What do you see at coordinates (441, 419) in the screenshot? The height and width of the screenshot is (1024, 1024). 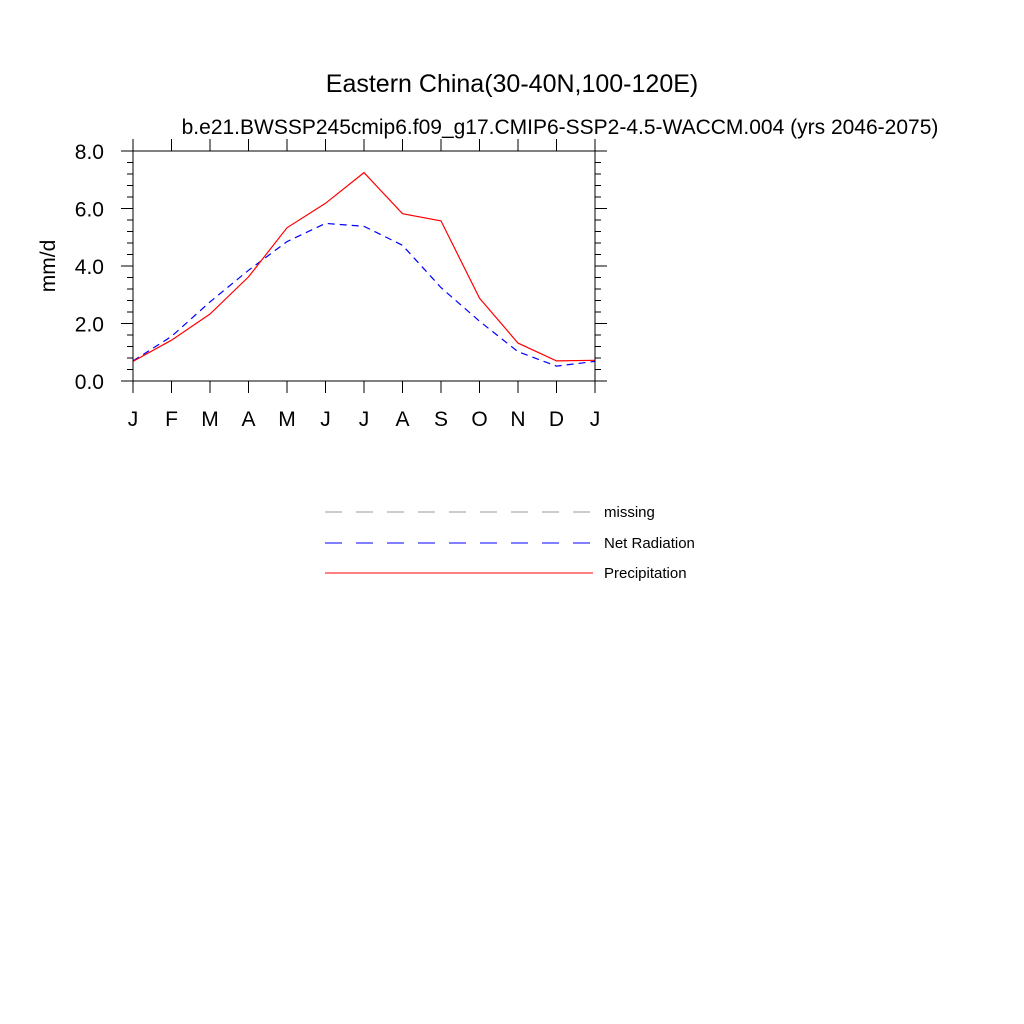 I see `x-tick-label: S` at bounding box center [441, 419].